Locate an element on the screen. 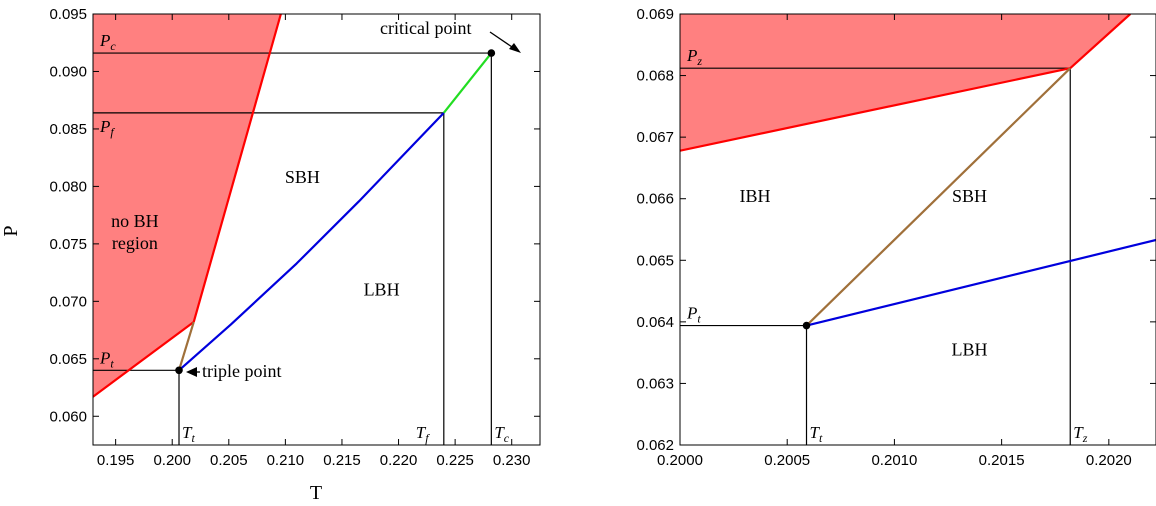 The height and width of the screenshot is (506, 1156). y-axis-title: P is located at coordinates (11, 230).